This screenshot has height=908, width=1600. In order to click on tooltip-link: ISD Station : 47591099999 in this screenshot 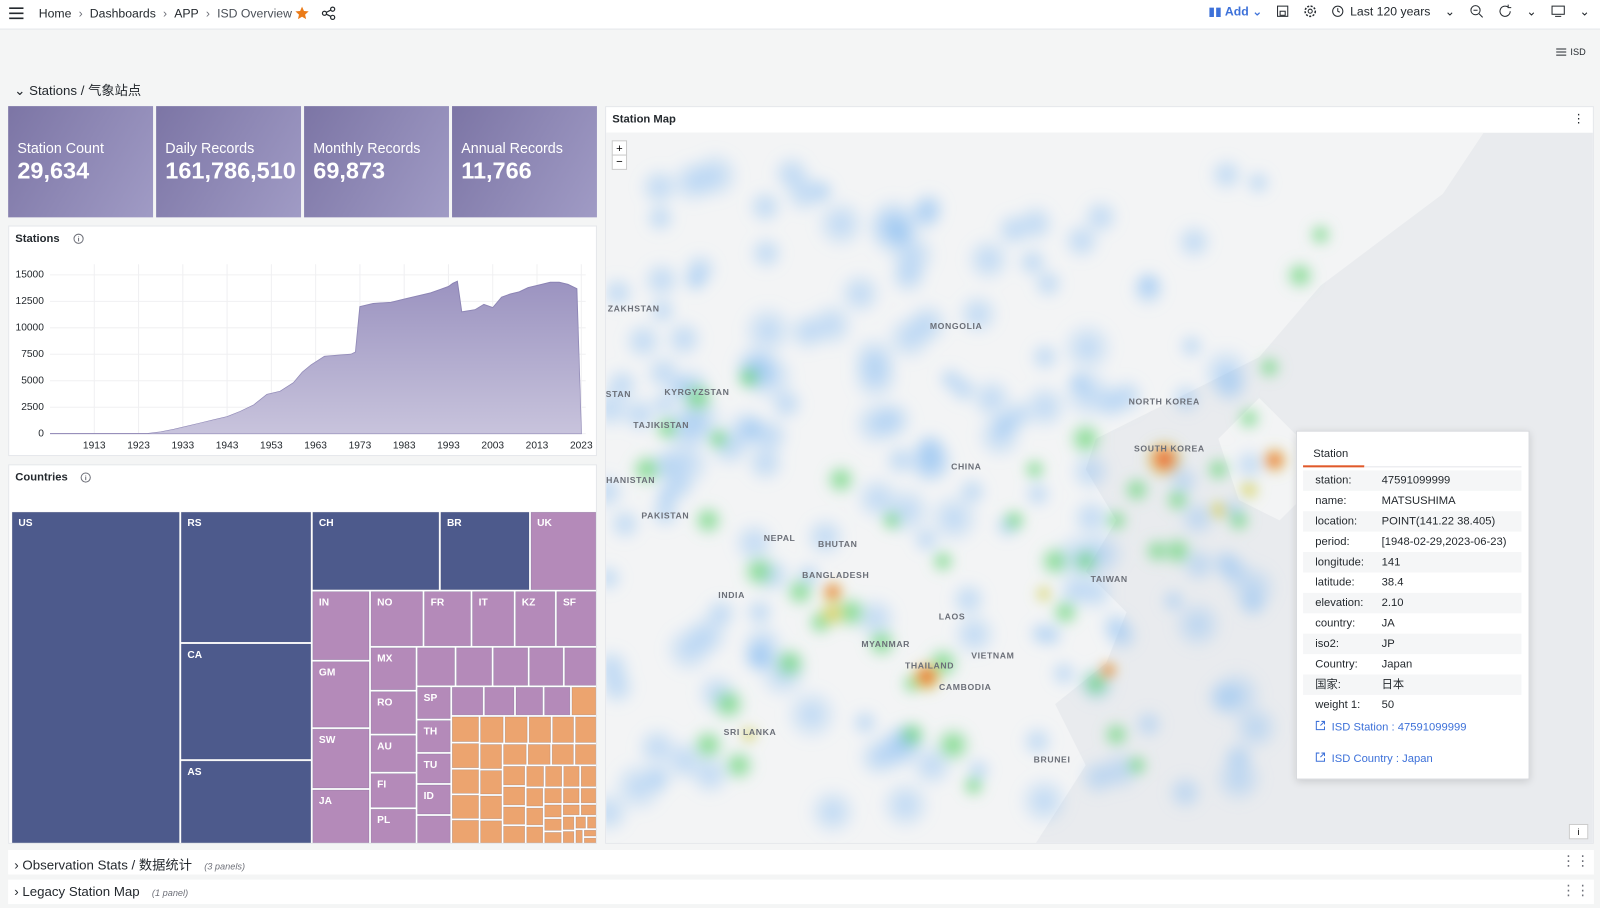, I will do `click(1391, 727)`.